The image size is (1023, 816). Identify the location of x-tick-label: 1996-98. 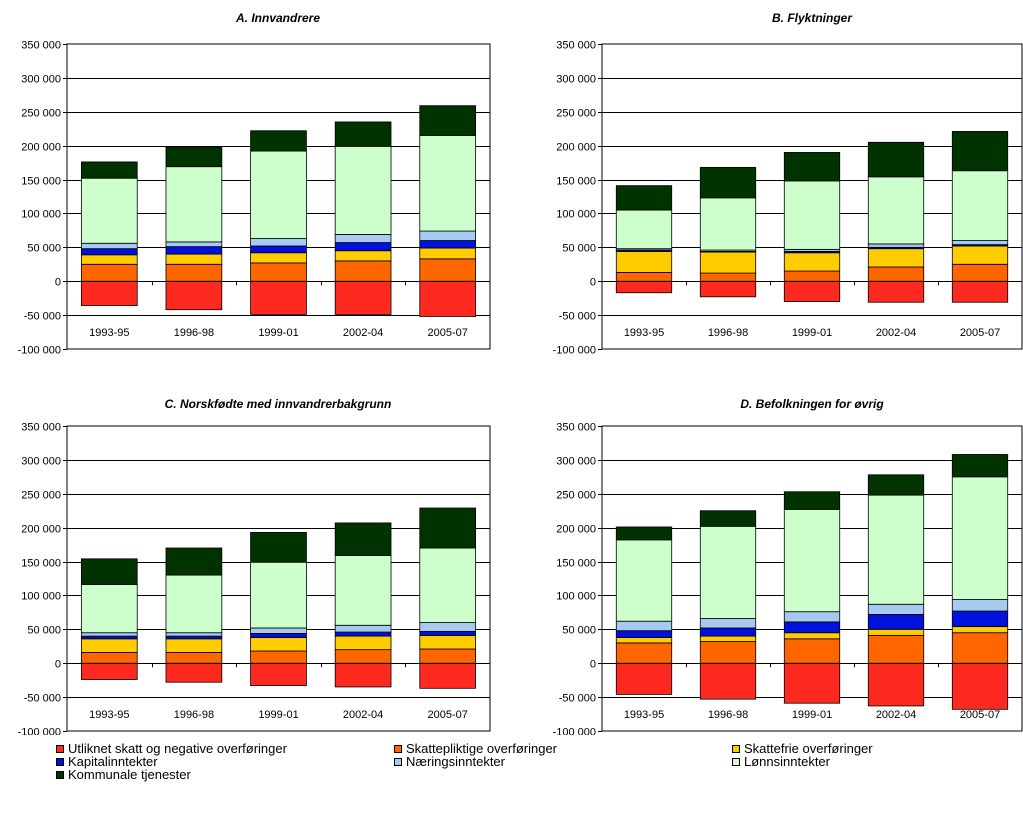
(194, 715).